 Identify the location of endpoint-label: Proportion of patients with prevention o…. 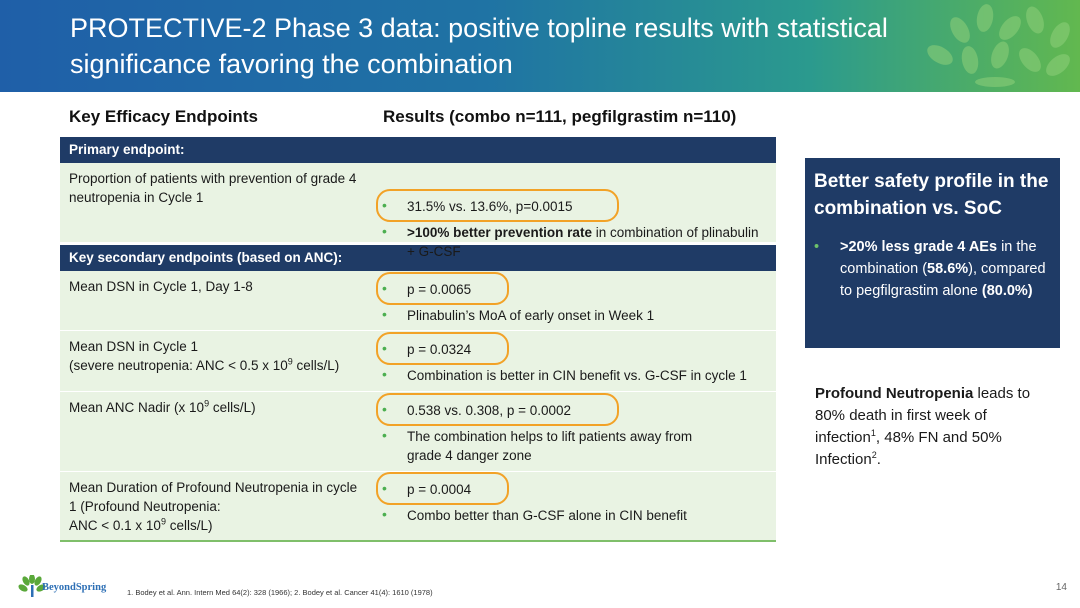
(213, 188).